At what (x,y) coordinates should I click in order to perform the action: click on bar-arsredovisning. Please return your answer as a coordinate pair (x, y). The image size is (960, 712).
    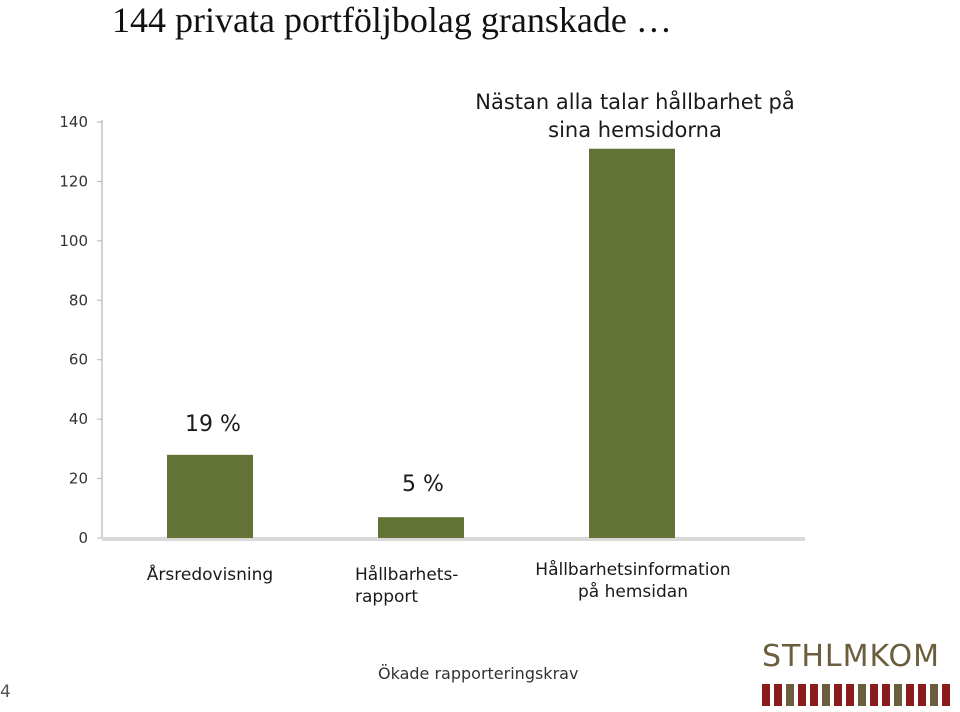
    Looking at the image, I should click on (210, 496).